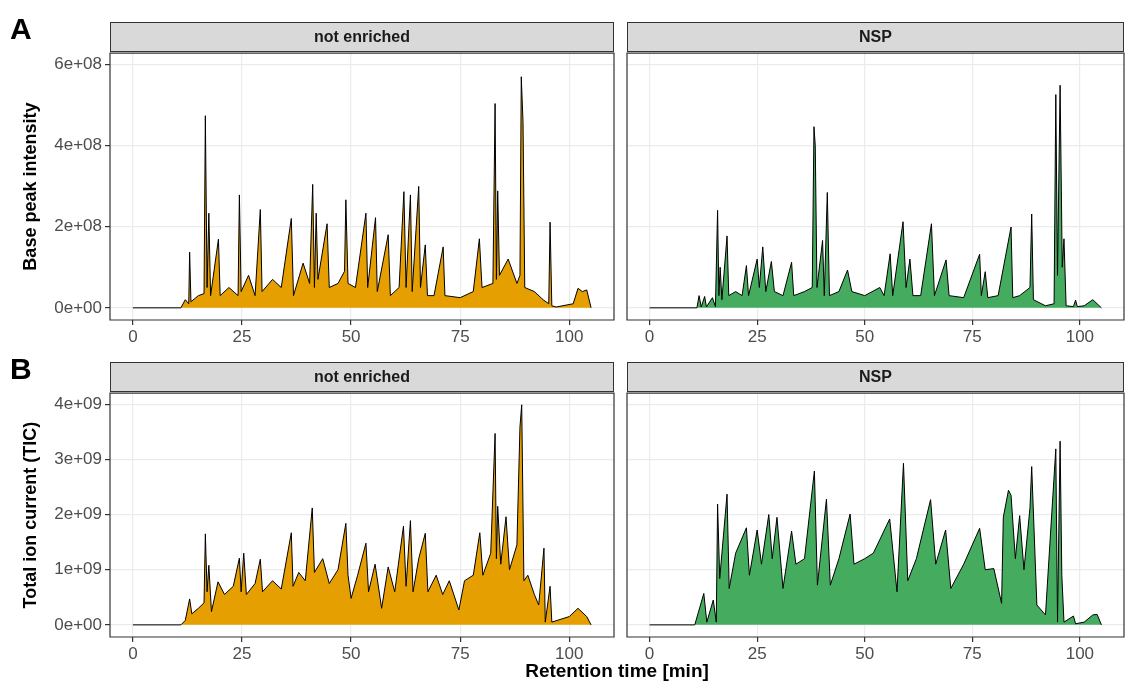 Image resolution: width=1126 pixels, height=684 pixels. I want to click on y-tick-label: 2e+08, so click(78, 226).